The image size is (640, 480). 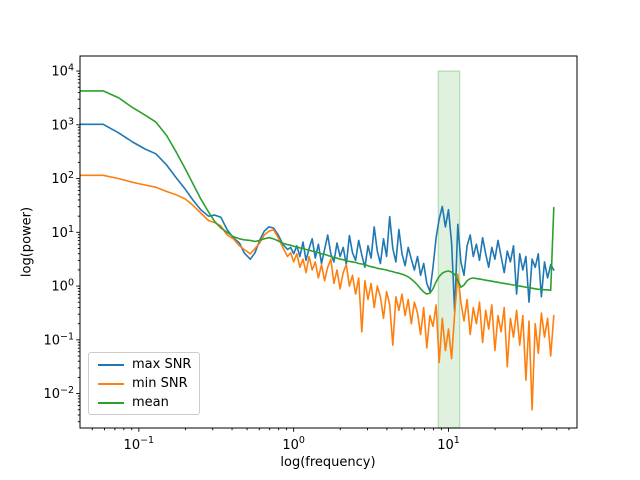 What do you see at coordinates (27, 242) in the screenshot?
I see `y-axis-label: log(power)` at bounding box center [27, 242].